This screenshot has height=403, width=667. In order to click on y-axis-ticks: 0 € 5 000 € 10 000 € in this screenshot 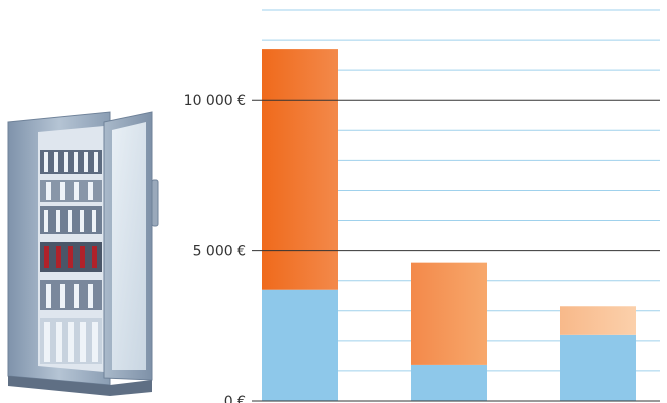, I will do `click(215, 248)`.